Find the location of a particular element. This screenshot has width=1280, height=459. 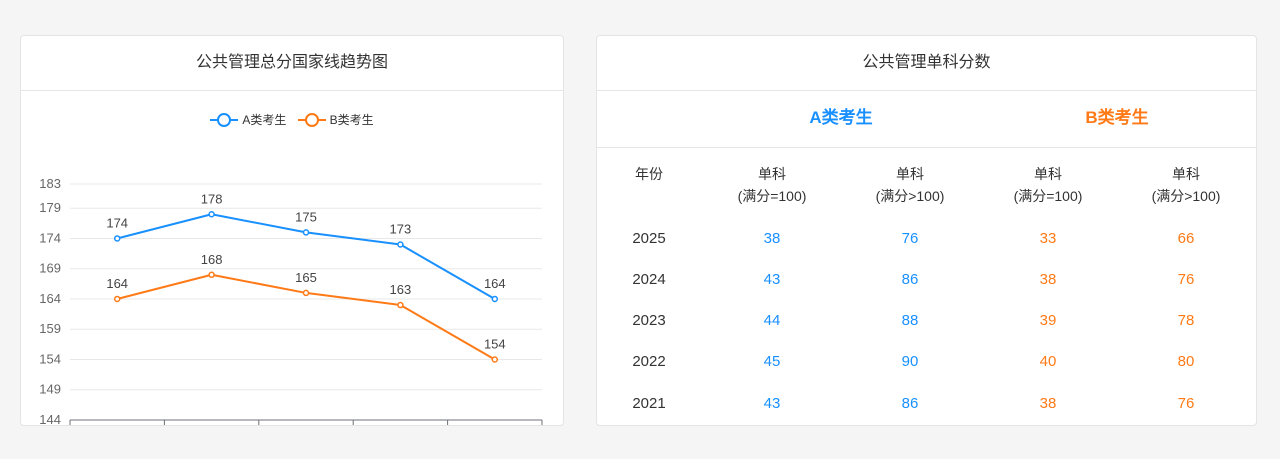

cell-a-gt100: 90 is located at coordinates (910, 361).